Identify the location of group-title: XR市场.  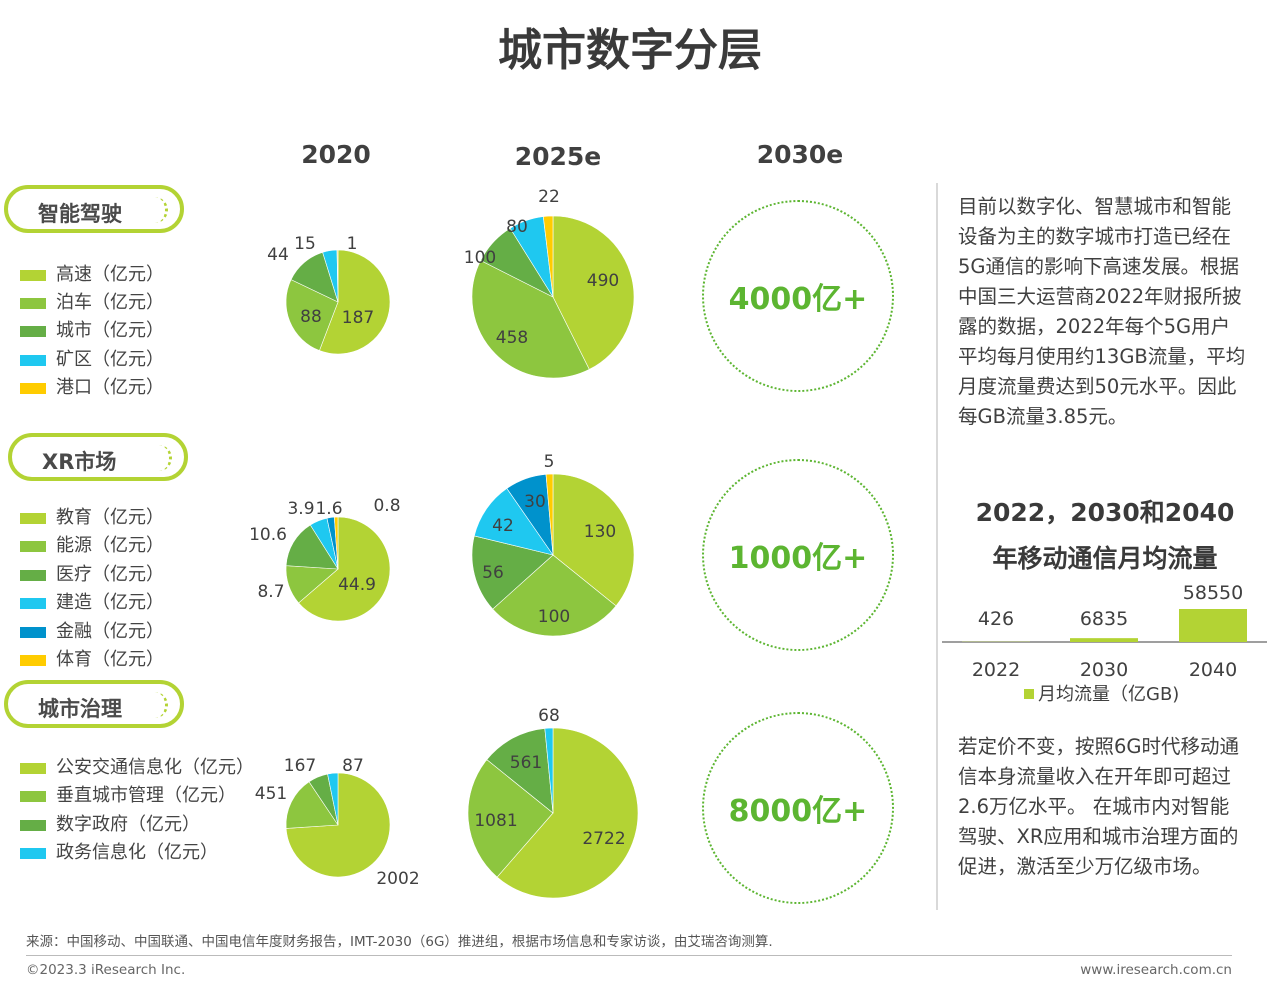
(79, 462).